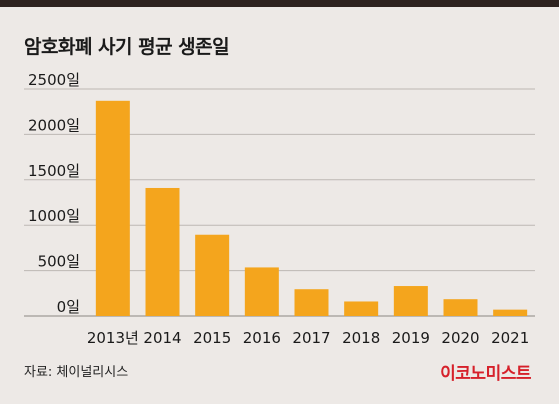  I want to click on y-tick-label: 2000일, so click(54, 125).